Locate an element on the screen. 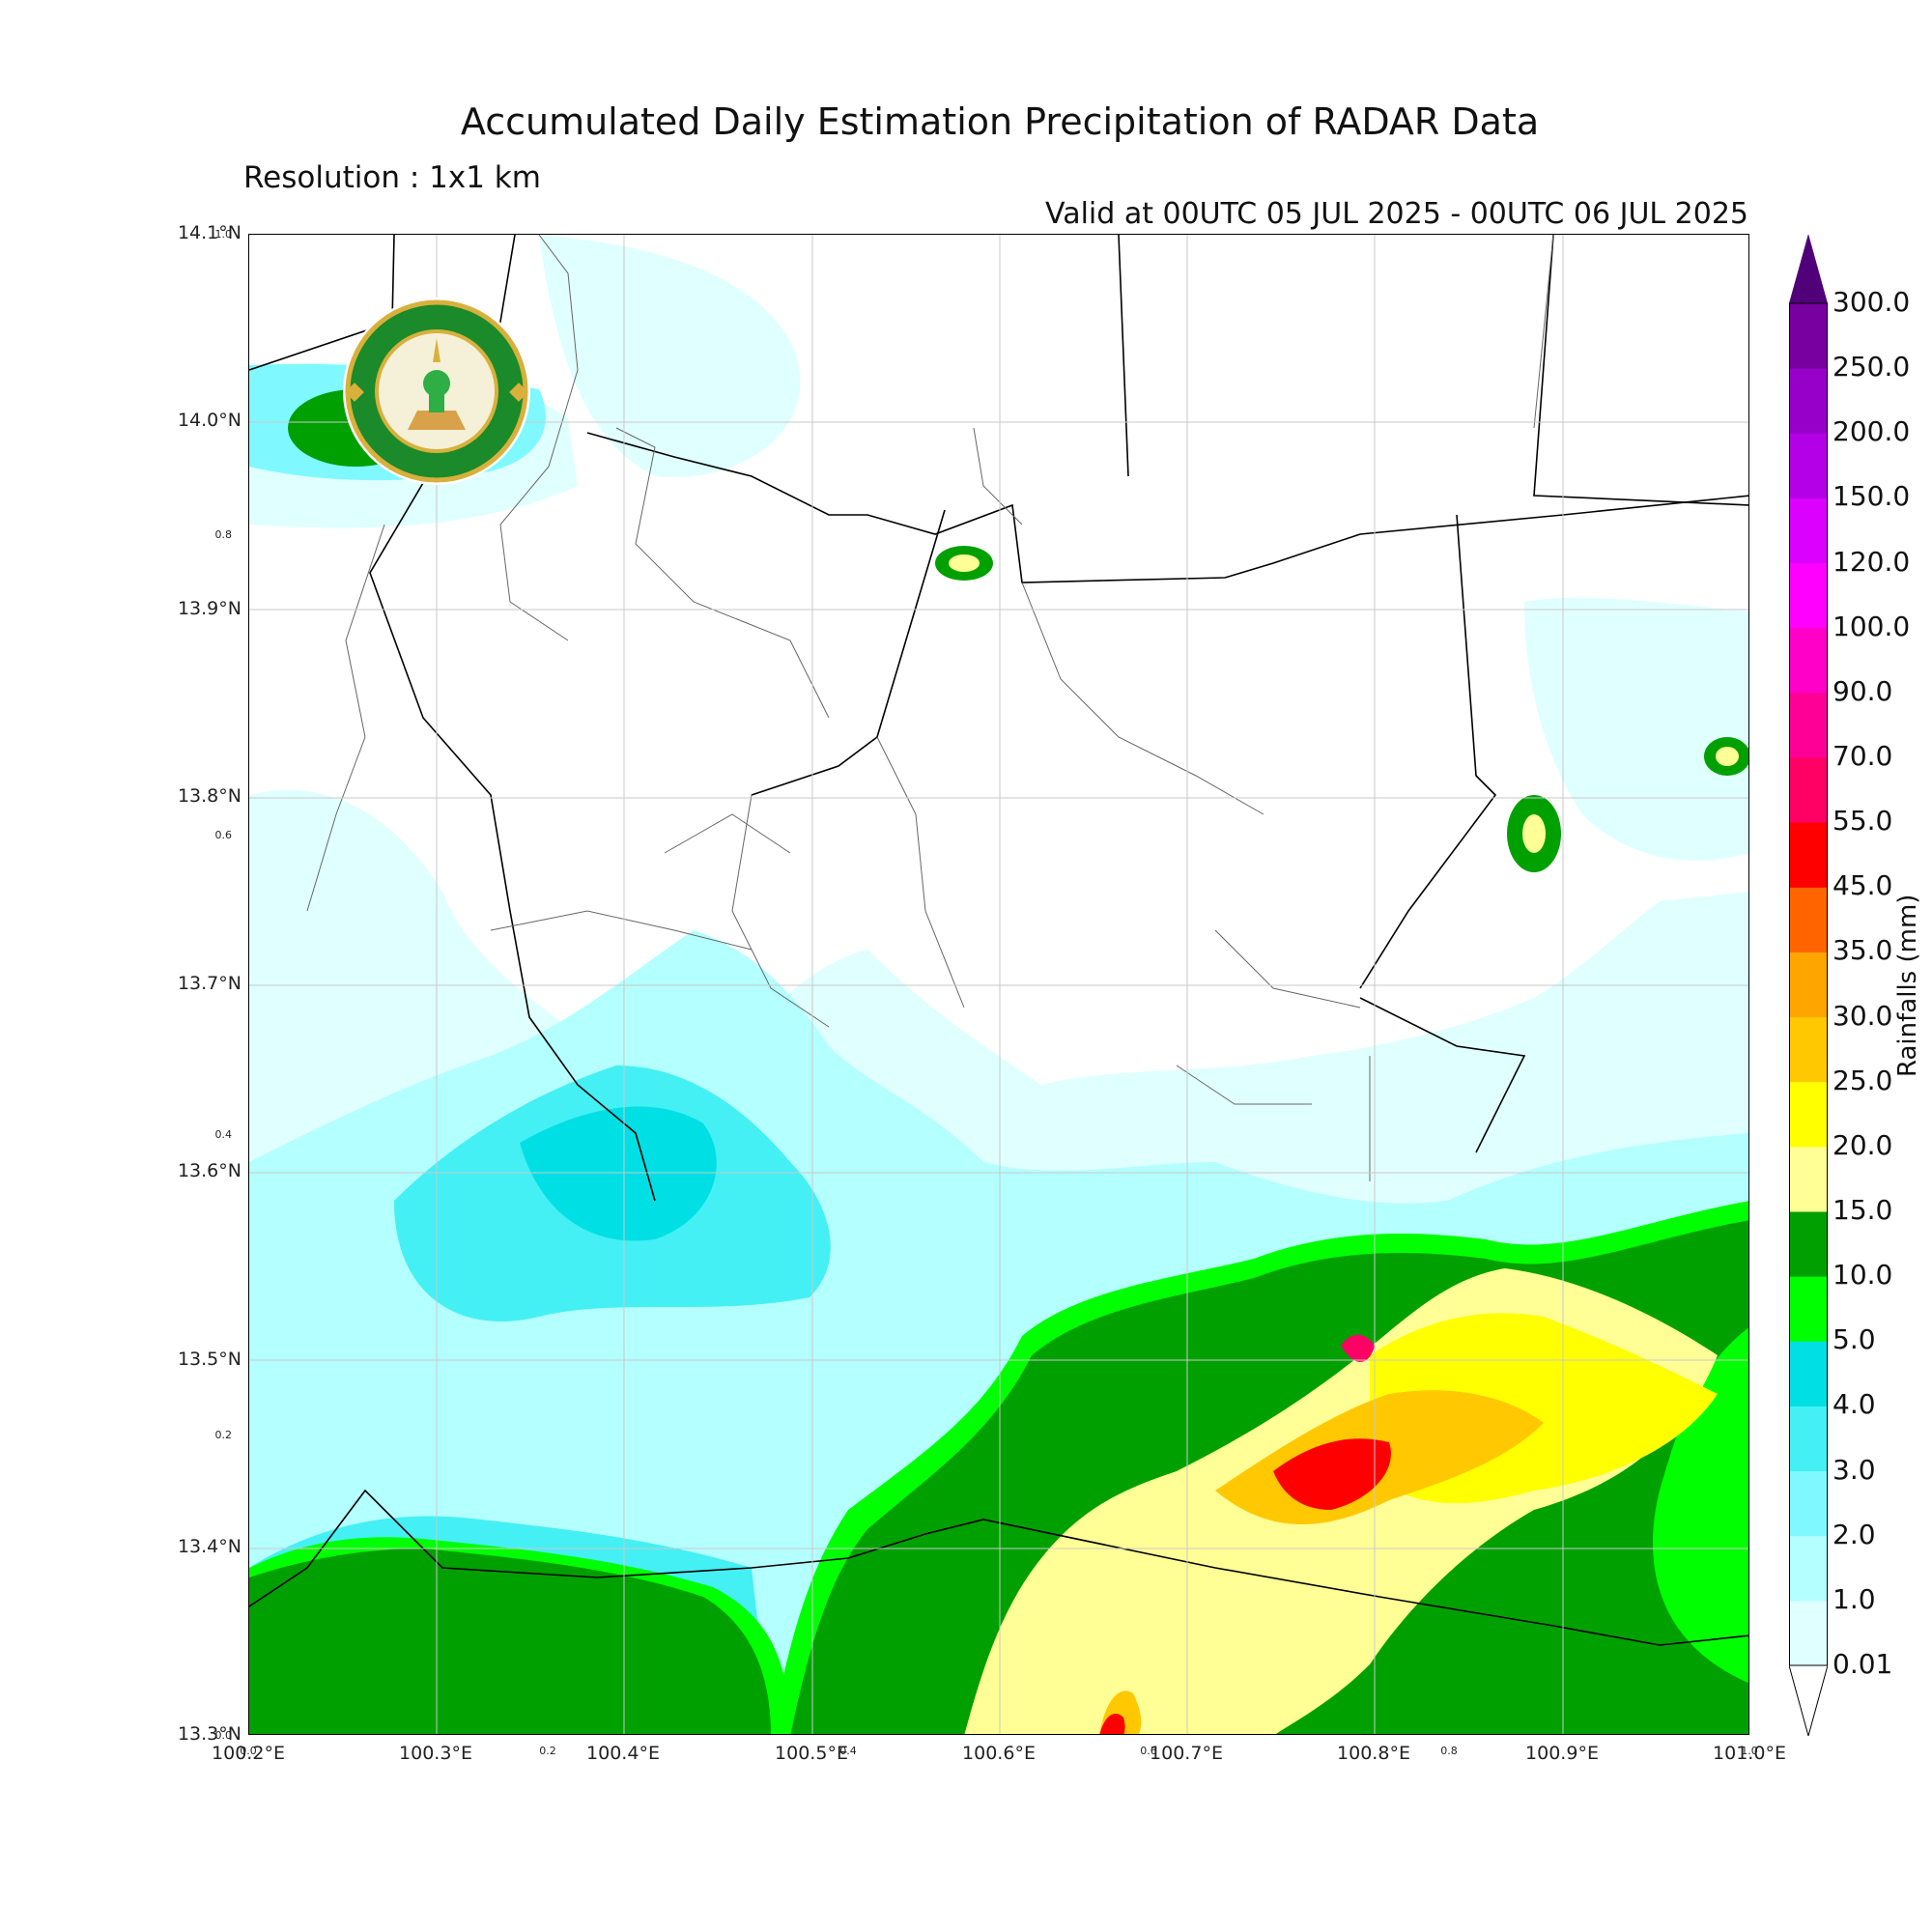 This screenshot has width=1932, height=1932. resolution-label: Resolution : 1x1 km is located at coordinates (392, 177).